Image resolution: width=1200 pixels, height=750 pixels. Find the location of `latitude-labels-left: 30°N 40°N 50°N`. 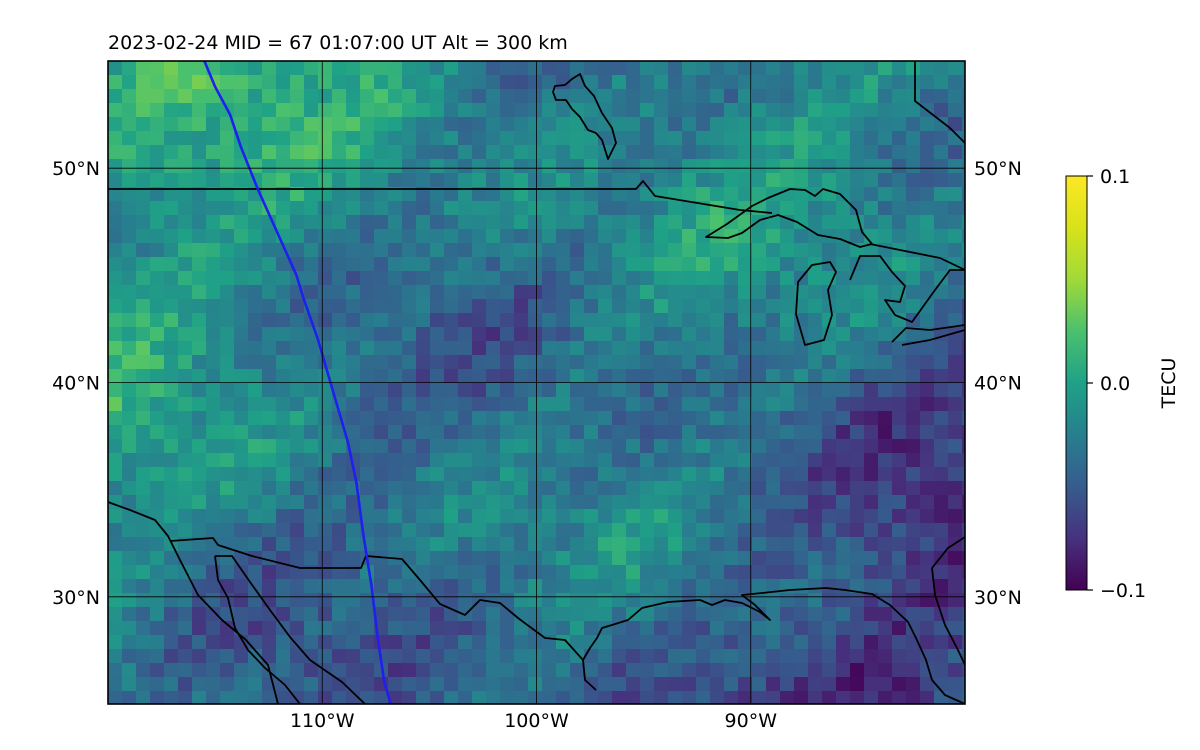

latitude-labels-left: 30°N 40°N 50°N is located at coordinates (76, 383).